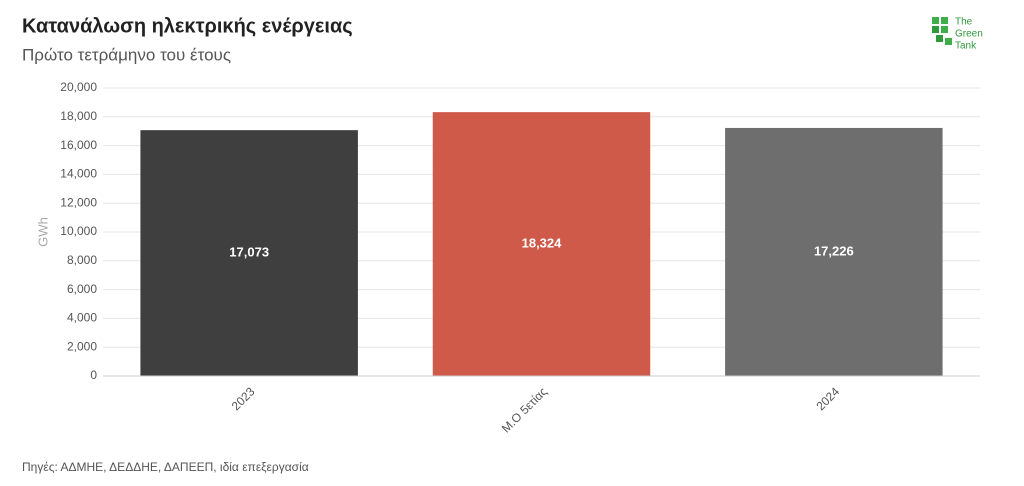 The height and width of the screenshot is (486, 1024). I want to click on logo-text: Tank, so click(966, 46).